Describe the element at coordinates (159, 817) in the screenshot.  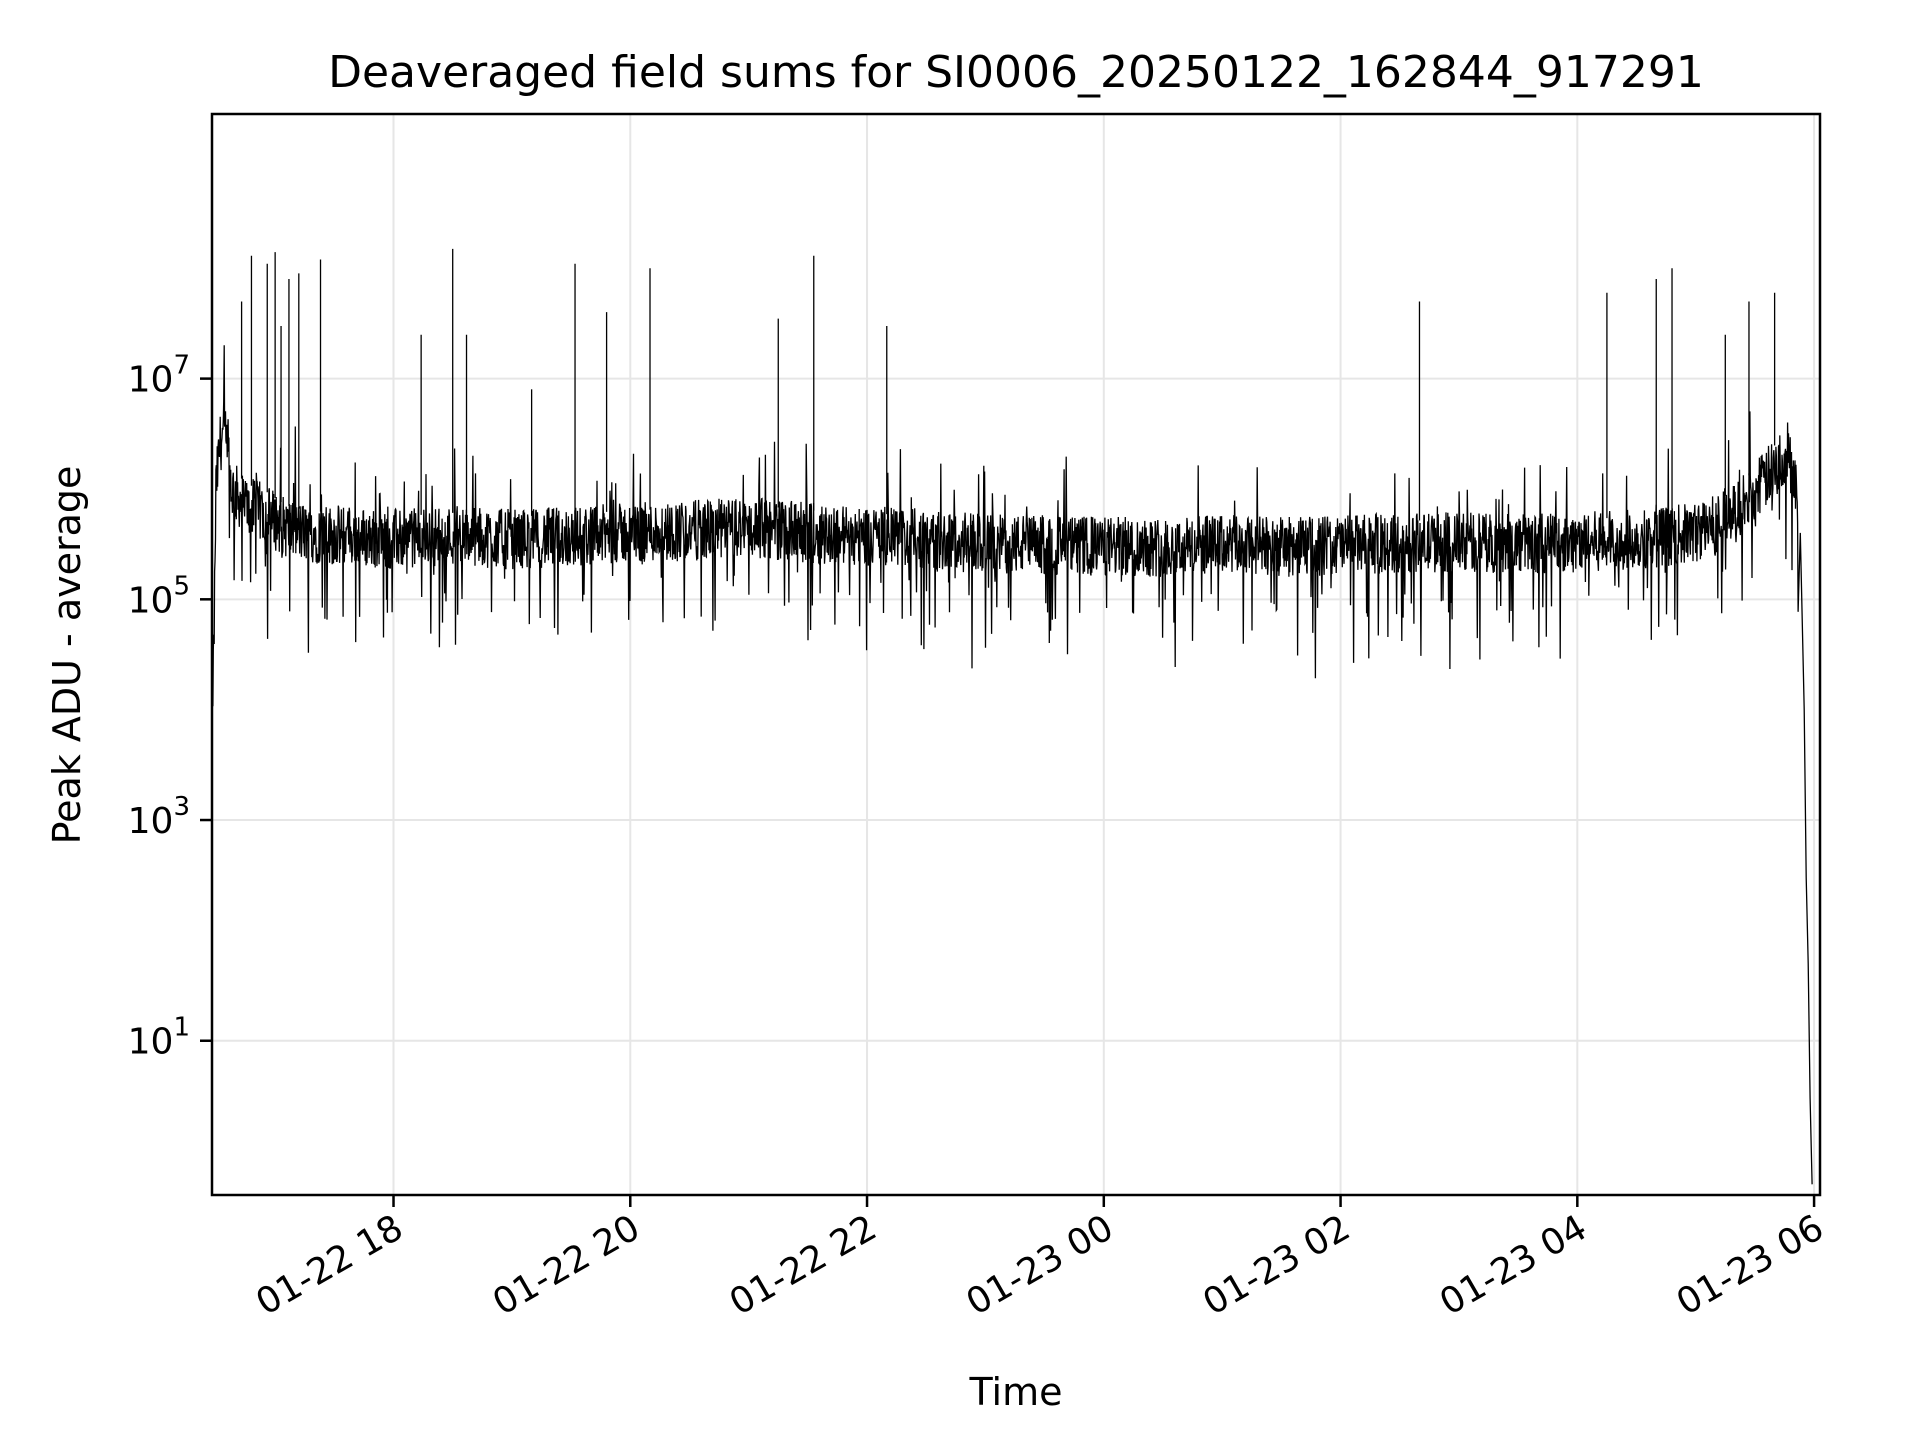
I see `y-tick-label: 10³` at that location.